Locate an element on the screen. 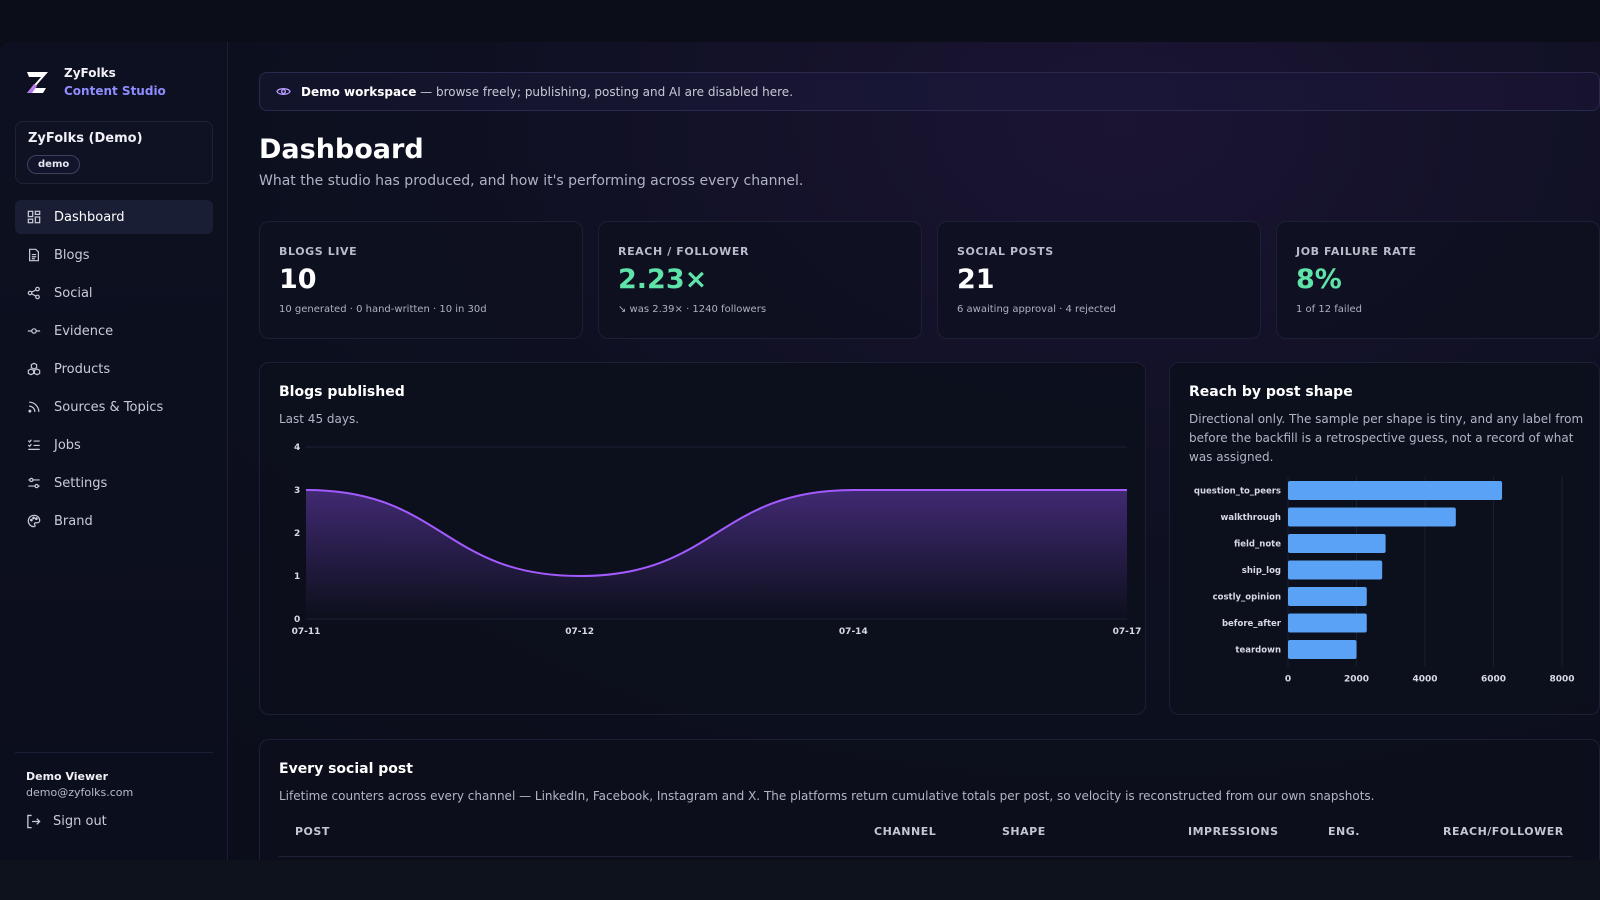 This screenshot has width=1600, height=900. y-tick-label: 0 is located at coordinates (297, 620).